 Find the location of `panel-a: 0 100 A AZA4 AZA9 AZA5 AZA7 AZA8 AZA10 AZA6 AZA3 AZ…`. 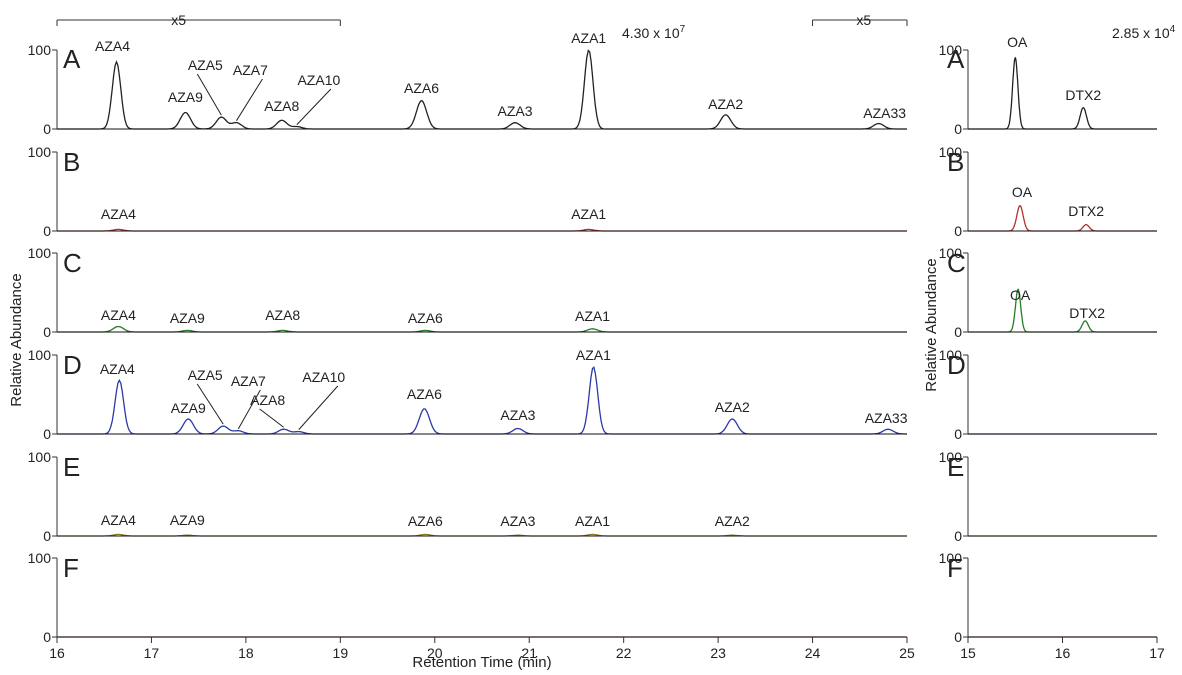

panel-a: 0 100 A AZA4 AZA9 AZA5 AZA7 AZA8 AZA10 AZA6 AZA3 AZ… is located at coordinates (467, 83).